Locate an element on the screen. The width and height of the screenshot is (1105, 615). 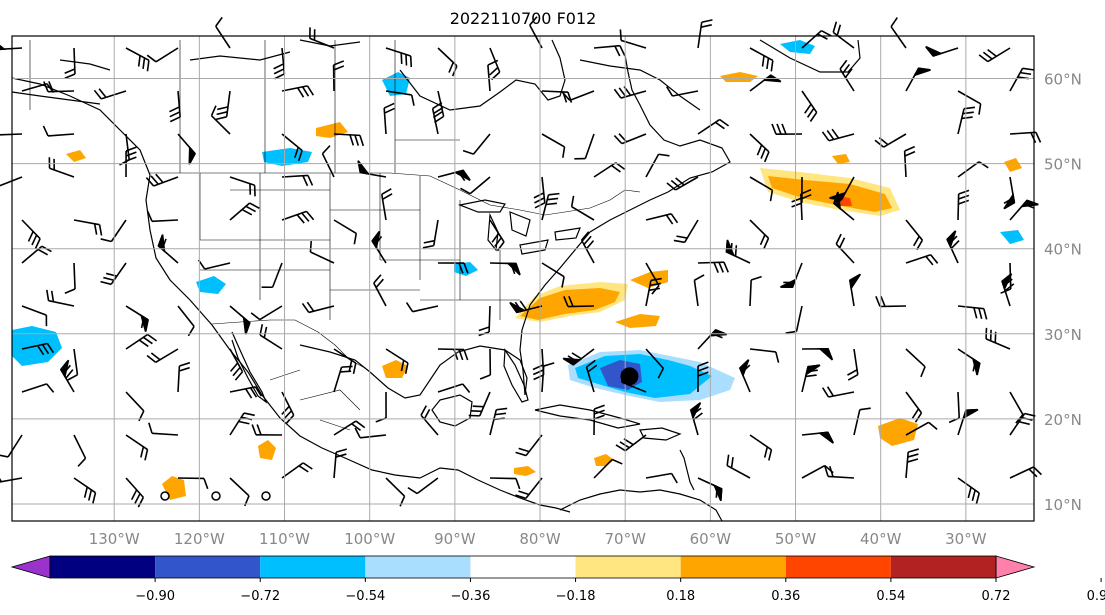
positive-anomaly-core is located at coordinates (570, 304).